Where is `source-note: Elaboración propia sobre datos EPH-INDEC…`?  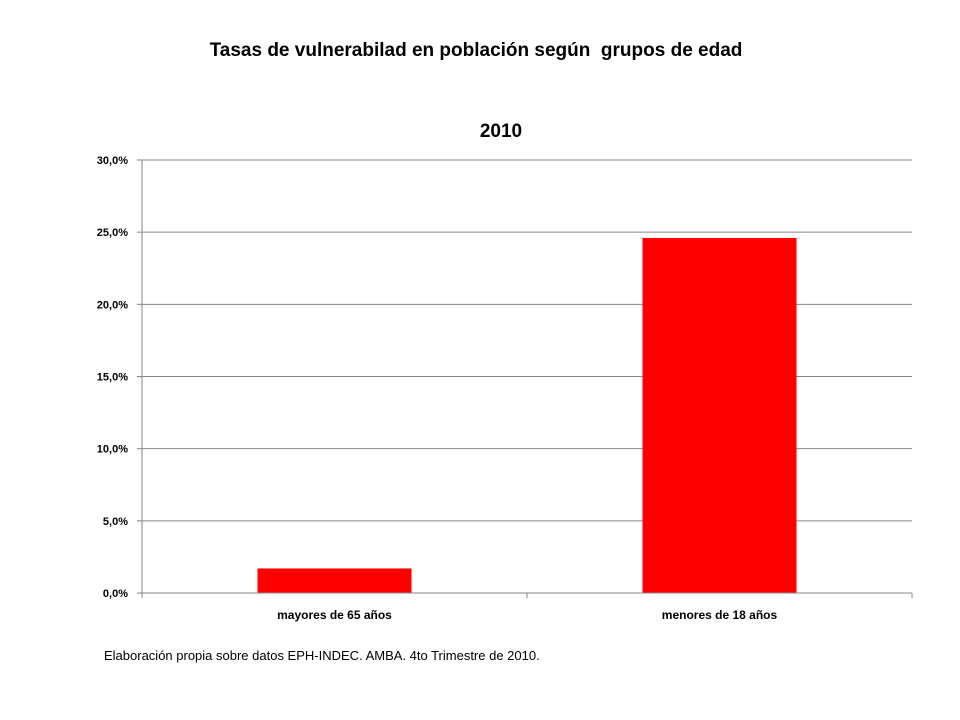 source-note: Elaboración propia sobre datos EPH-INDEC… is located at coordinates (322, 655).